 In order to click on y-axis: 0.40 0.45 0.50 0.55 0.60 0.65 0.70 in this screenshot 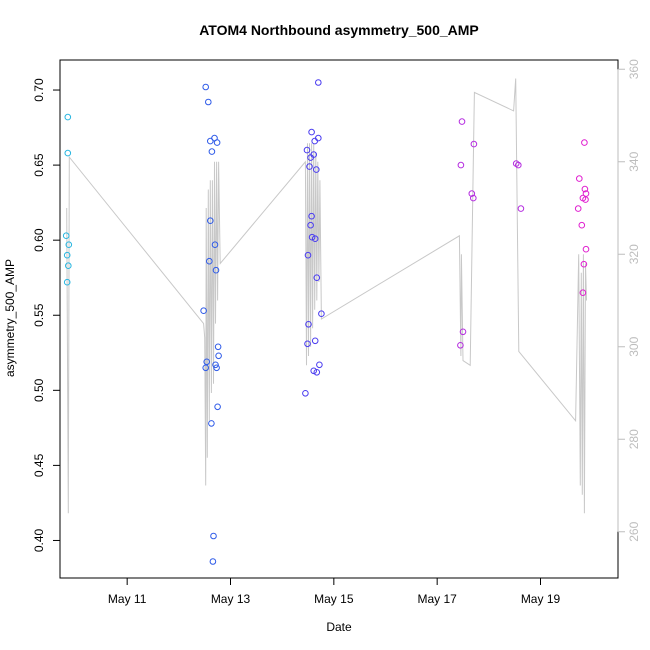, I will do `click(46, 315)`.